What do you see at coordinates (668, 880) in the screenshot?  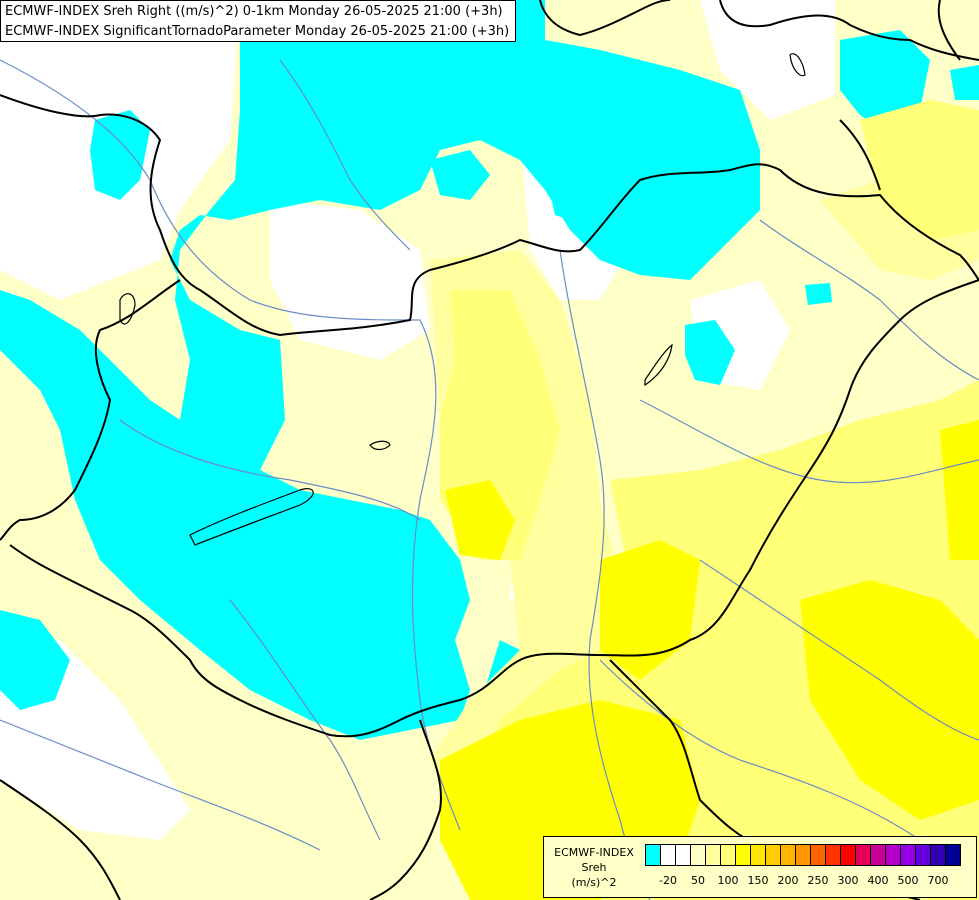 I see `legend-tick-label: -20` at bounding box center [668, 880].